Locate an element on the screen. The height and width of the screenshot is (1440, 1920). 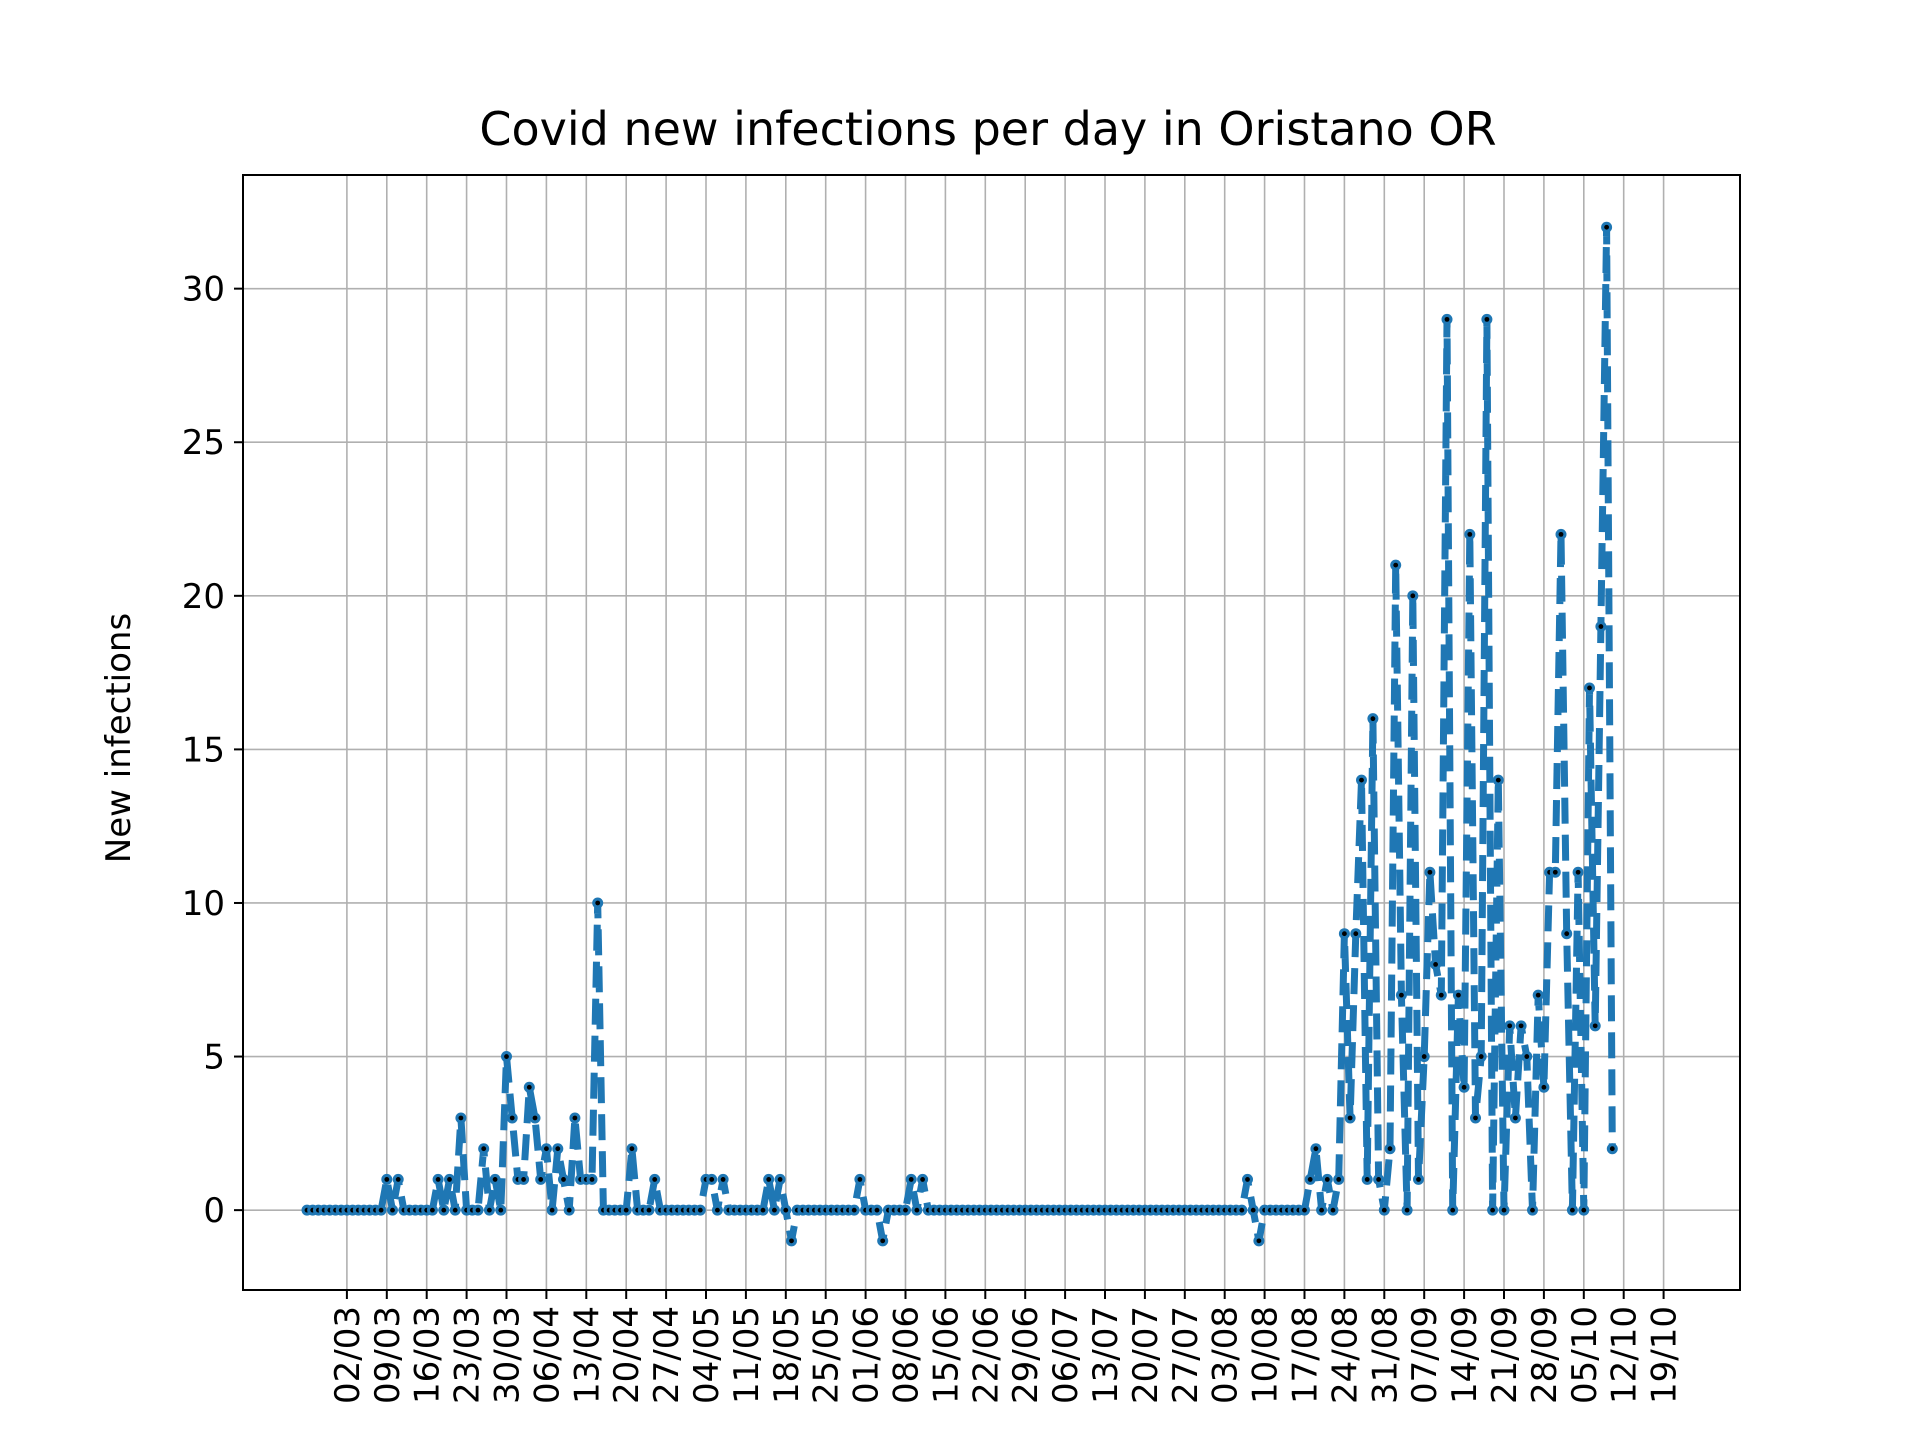
y-tick-label: 10 is located at coordinates (203, 904).